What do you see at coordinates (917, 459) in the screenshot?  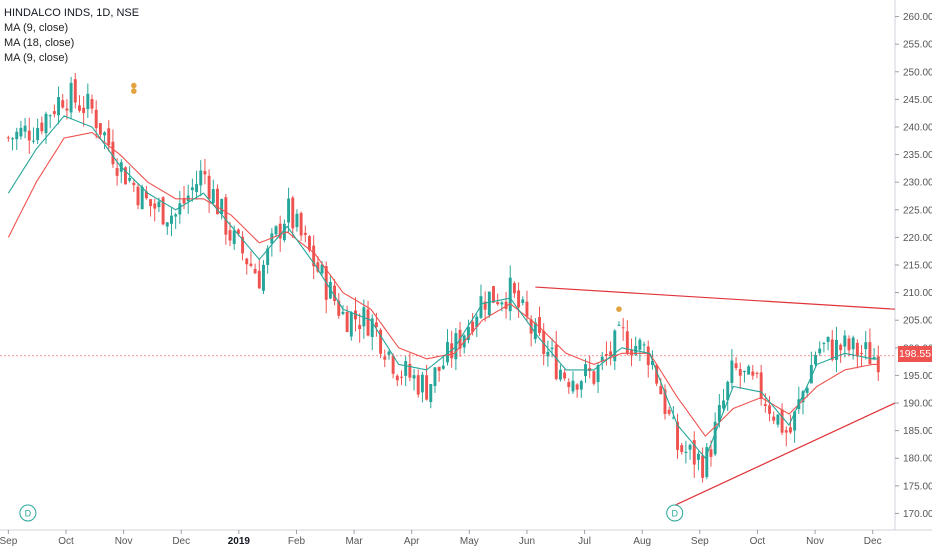 I see `y-tick-label: 180.00` at bounding box center [917, 459].